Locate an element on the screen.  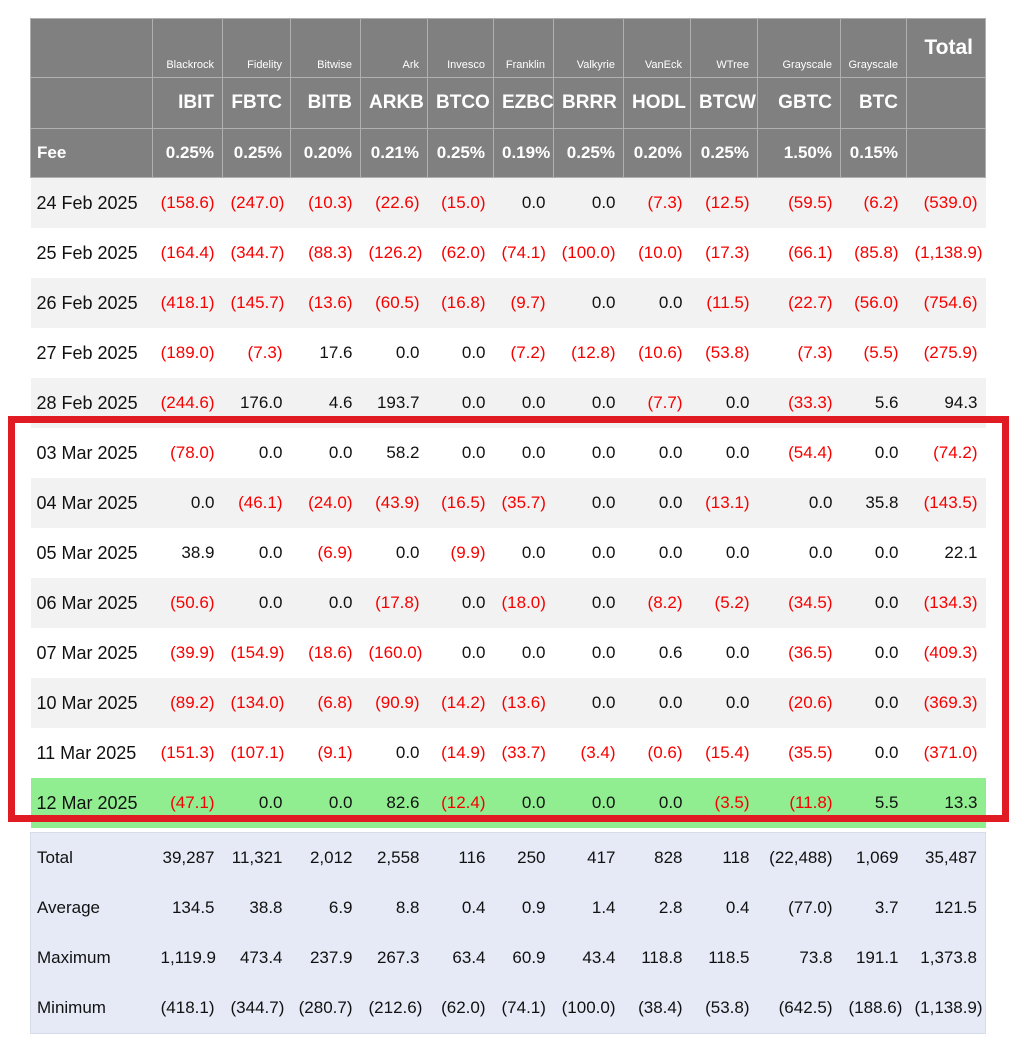
fee-cell-bitb: 0.20% is located at coordinates (325, 153).